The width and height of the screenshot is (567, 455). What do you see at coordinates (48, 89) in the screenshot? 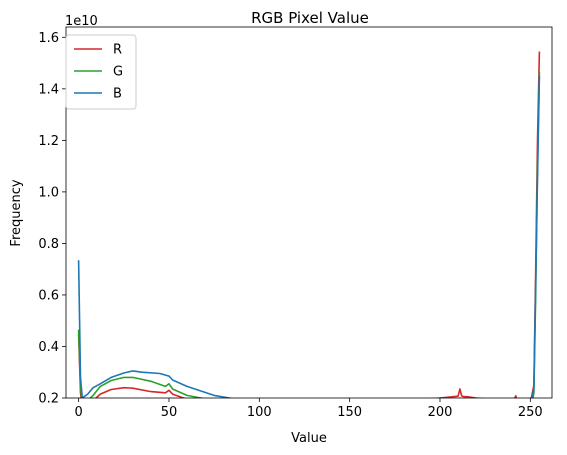
I see `y-tick-label: 1.4` at bounding box center [48, 89].